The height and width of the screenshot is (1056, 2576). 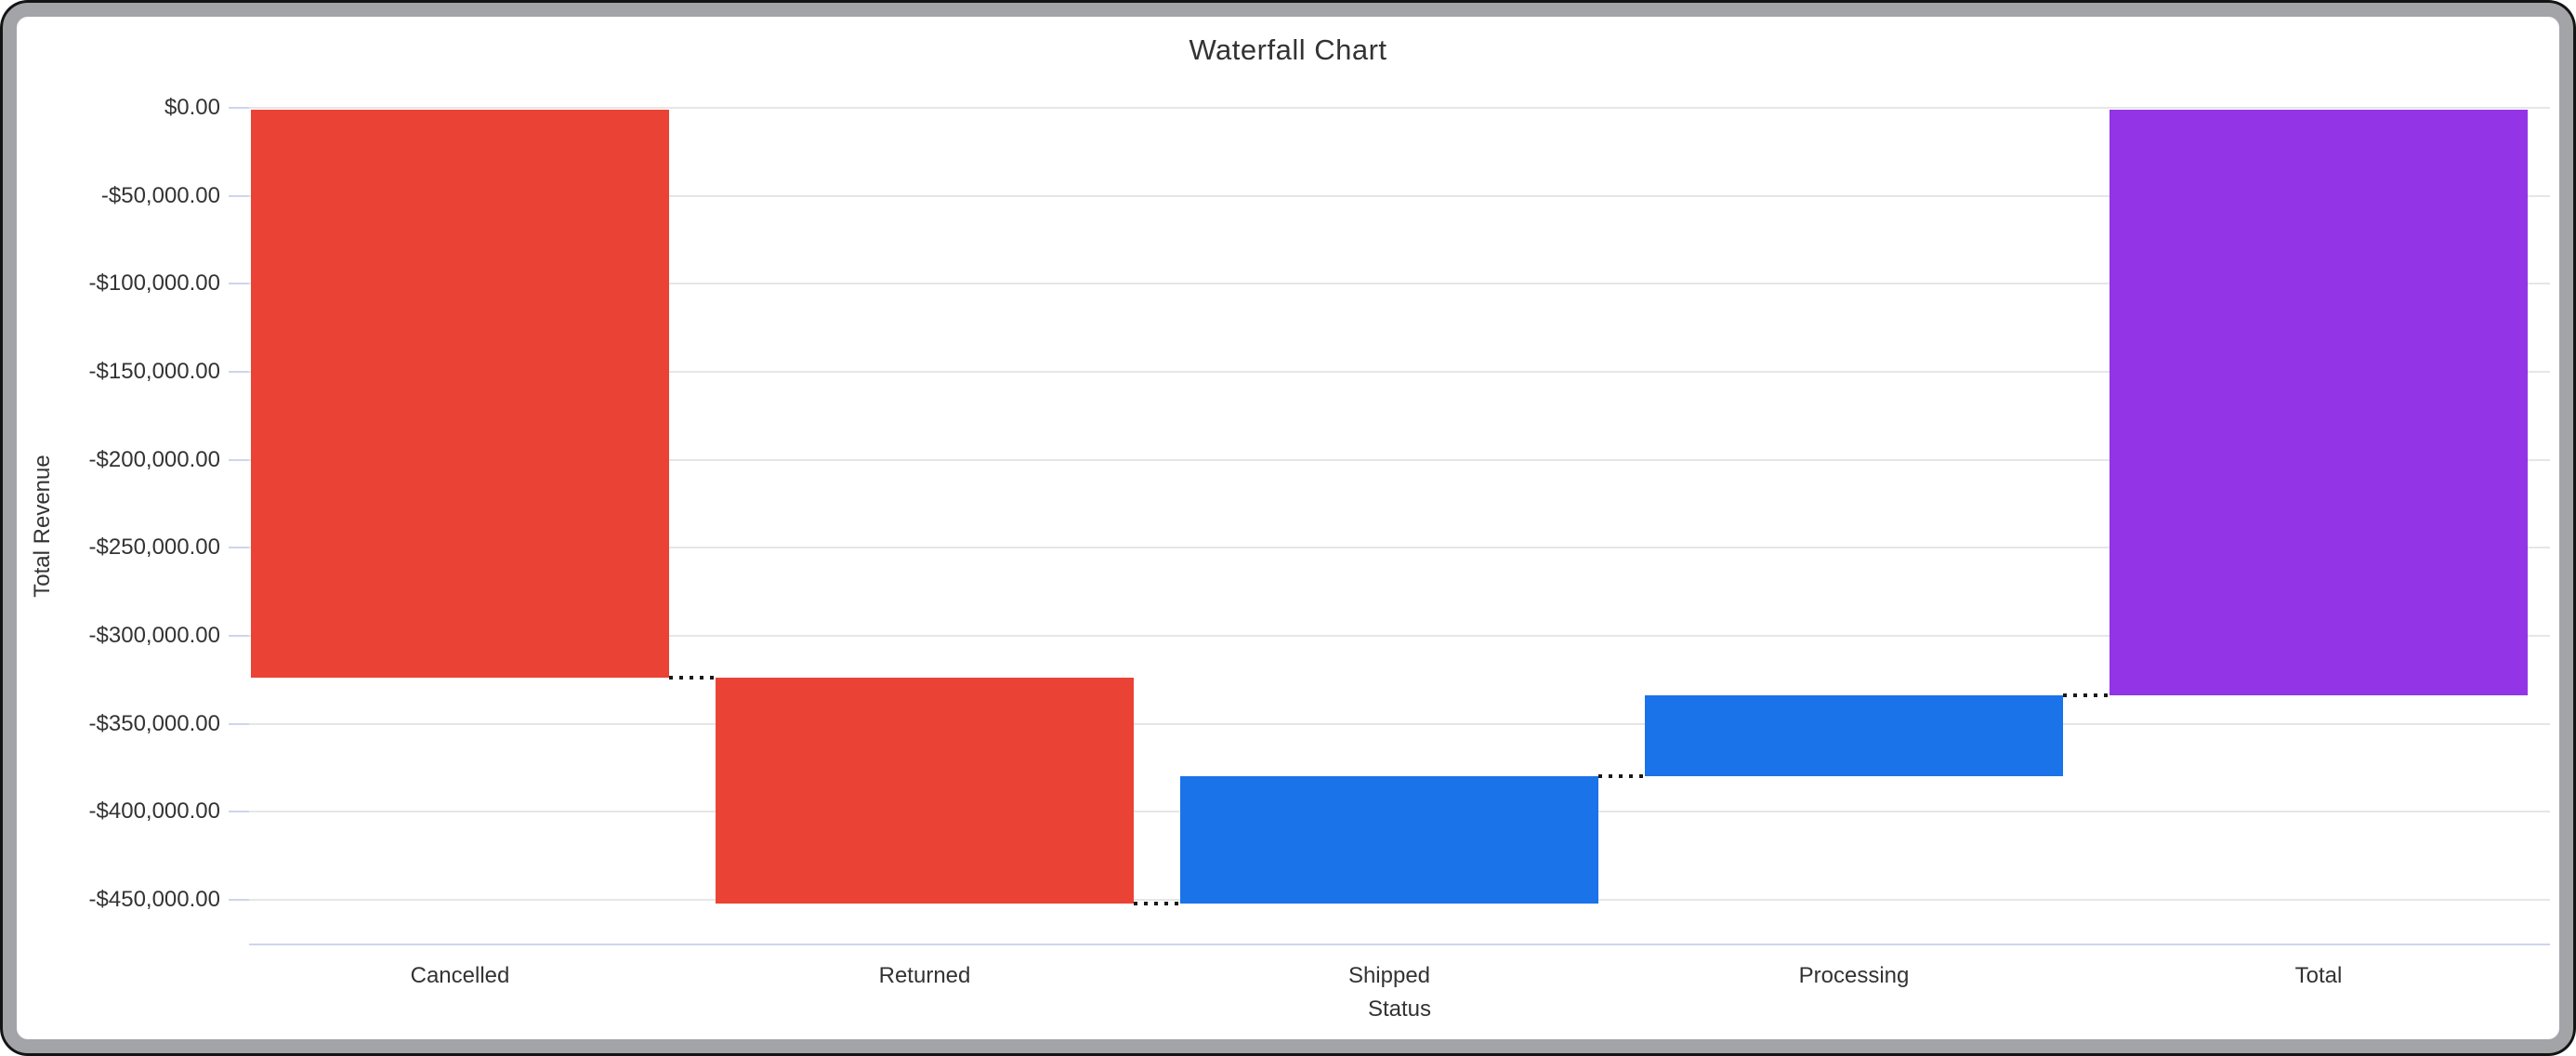 I want to click on y-tick-label: -$450,000.00, so click(x=154, y=899).